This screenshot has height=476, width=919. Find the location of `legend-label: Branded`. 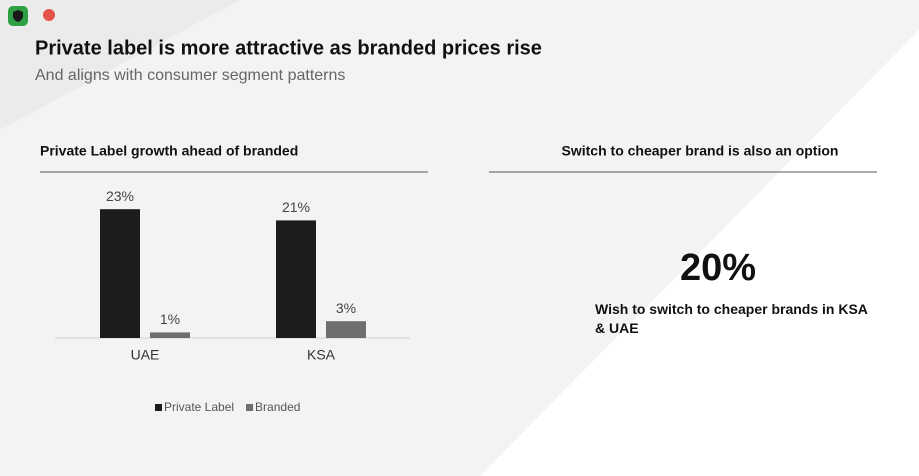

legend-label: Branded is located at coordinates (277, 407).